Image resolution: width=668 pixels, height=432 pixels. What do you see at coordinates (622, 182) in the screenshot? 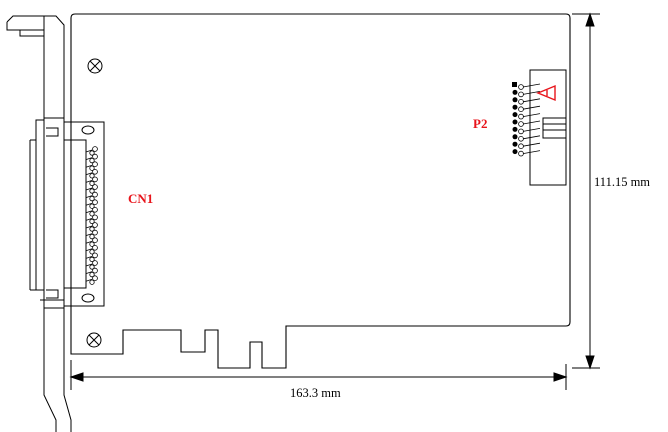
I see `height-dimension-label: 111.15 mm` at bounding box center [622, 182].